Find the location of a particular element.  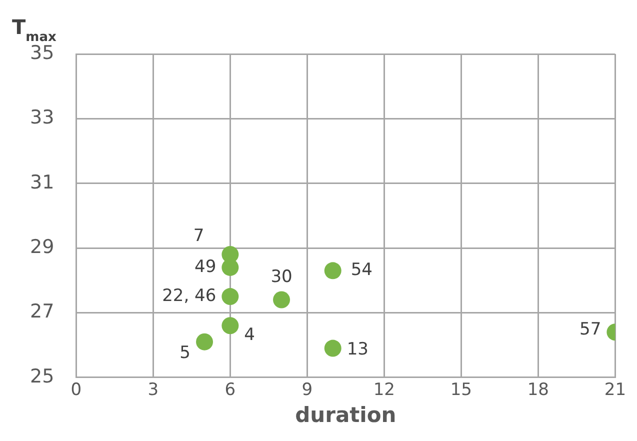

x-tick-label: 15 is located at coordinates (461, 390).